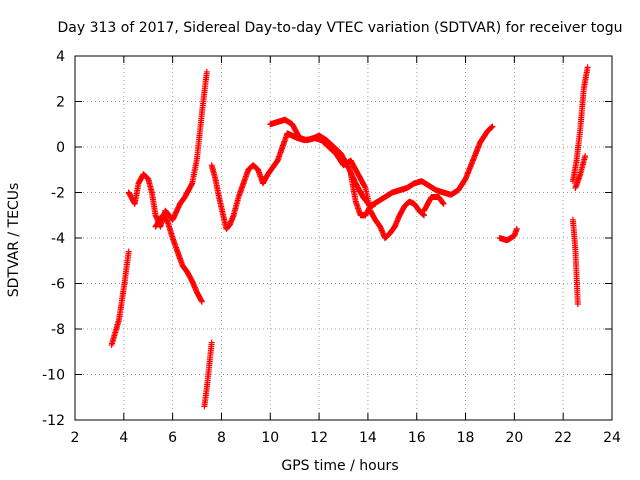  I want to click on series-arc-j, so click(580, 124).